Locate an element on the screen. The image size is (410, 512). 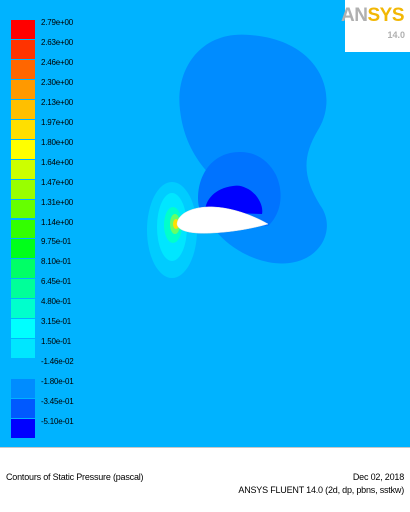
legend-label: 2.30e+00 is located at coordinates (57, 82).